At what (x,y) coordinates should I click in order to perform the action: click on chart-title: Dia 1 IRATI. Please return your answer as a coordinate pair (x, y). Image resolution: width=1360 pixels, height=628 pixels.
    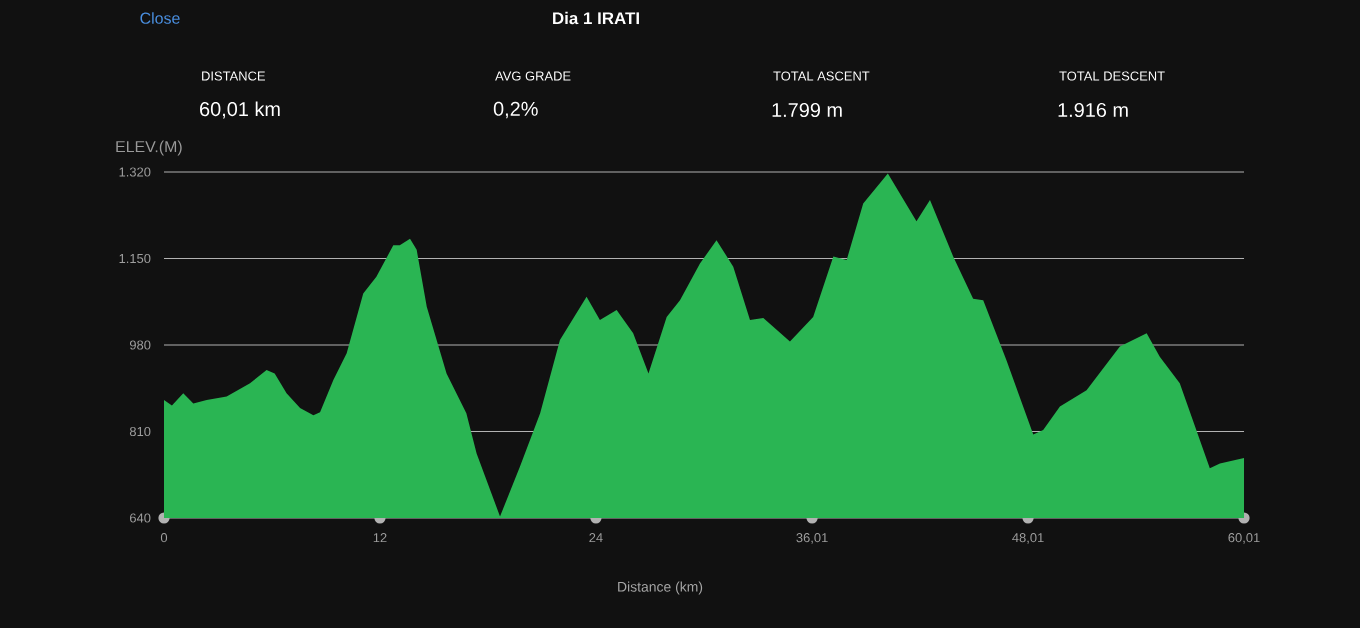
    Looking at the image, I should click on (596, 18).